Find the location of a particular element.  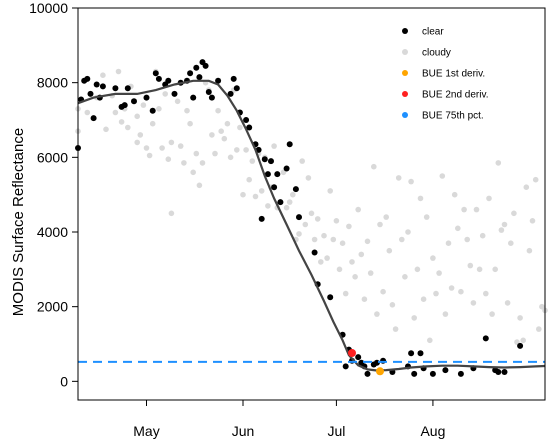

x-tick-label: Jul is located at coordinates (336, 431).